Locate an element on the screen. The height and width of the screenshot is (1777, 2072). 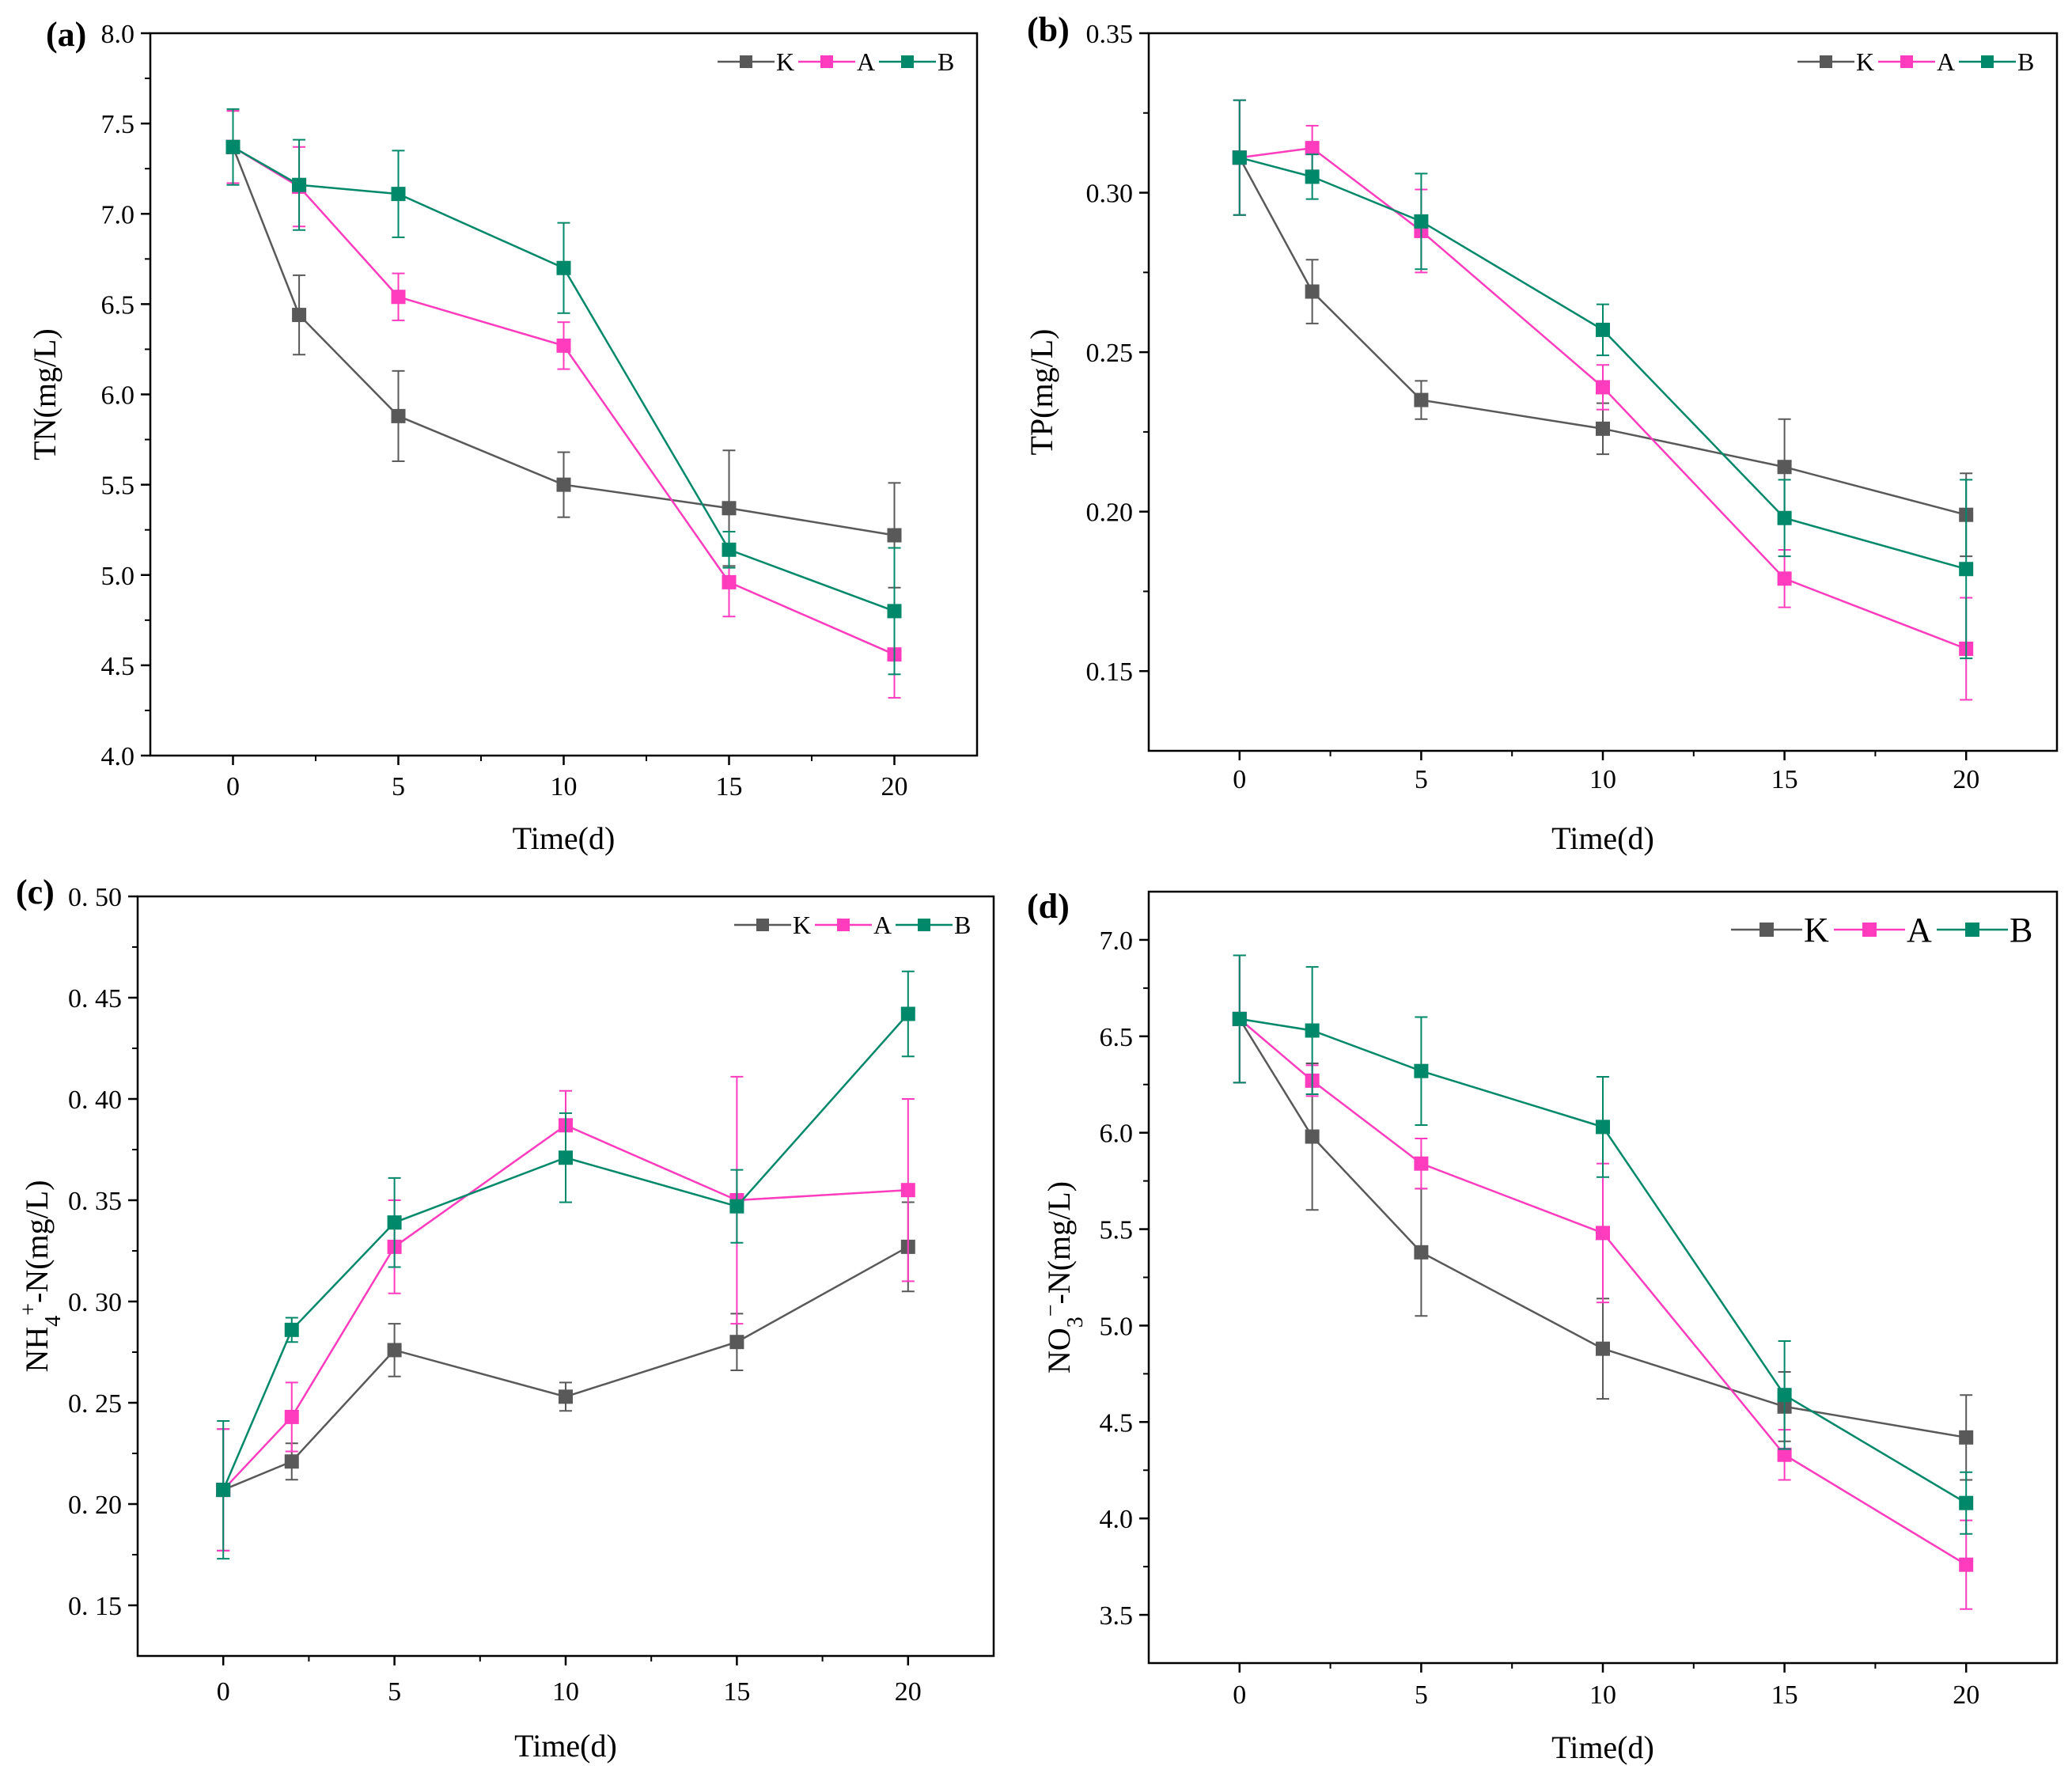
y-tick-label: 3.5 is located at coordinates (1117, 1616).